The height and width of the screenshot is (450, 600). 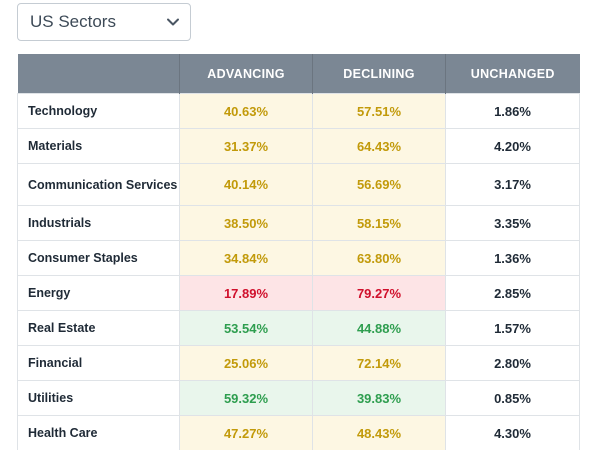 What do you see at coordinates (98, 74) in the screenshot?
I see `header-sector` at bounding box center [98, 74].